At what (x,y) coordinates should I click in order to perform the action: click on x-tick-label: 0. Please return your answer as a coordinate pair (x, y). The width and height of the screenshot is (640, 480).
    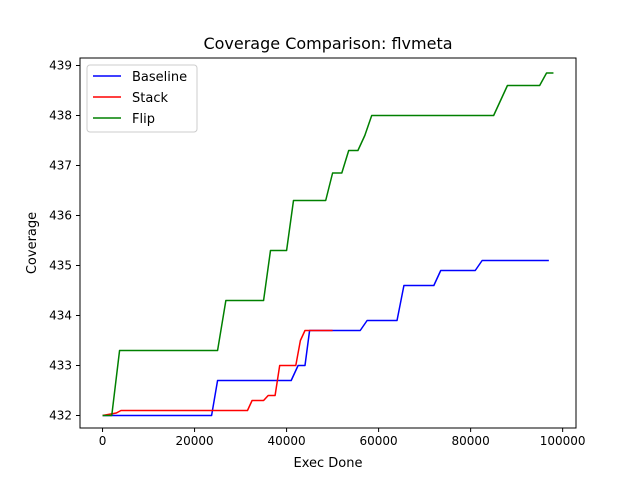
    Looking at the image, I should click on (103, 441).